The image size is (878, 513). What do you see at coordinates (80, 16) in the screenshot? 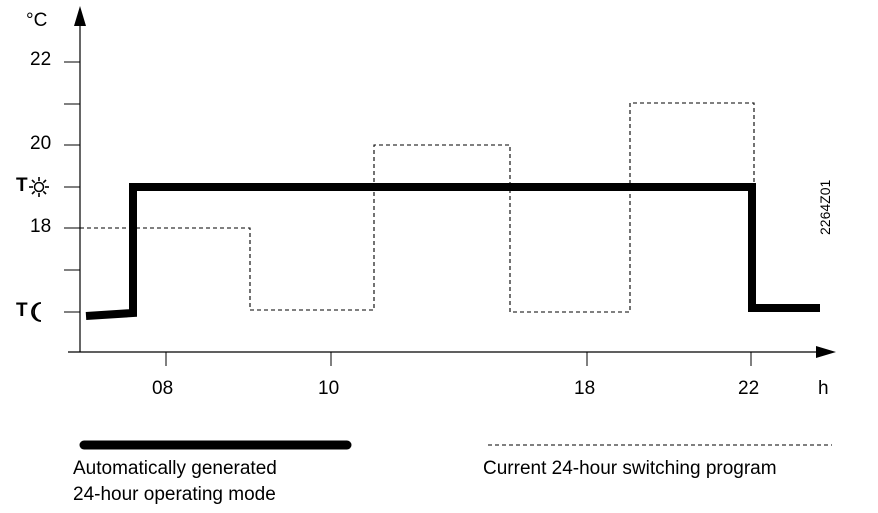
I see `y-axis-arrow` at bounding box center [80, 16].